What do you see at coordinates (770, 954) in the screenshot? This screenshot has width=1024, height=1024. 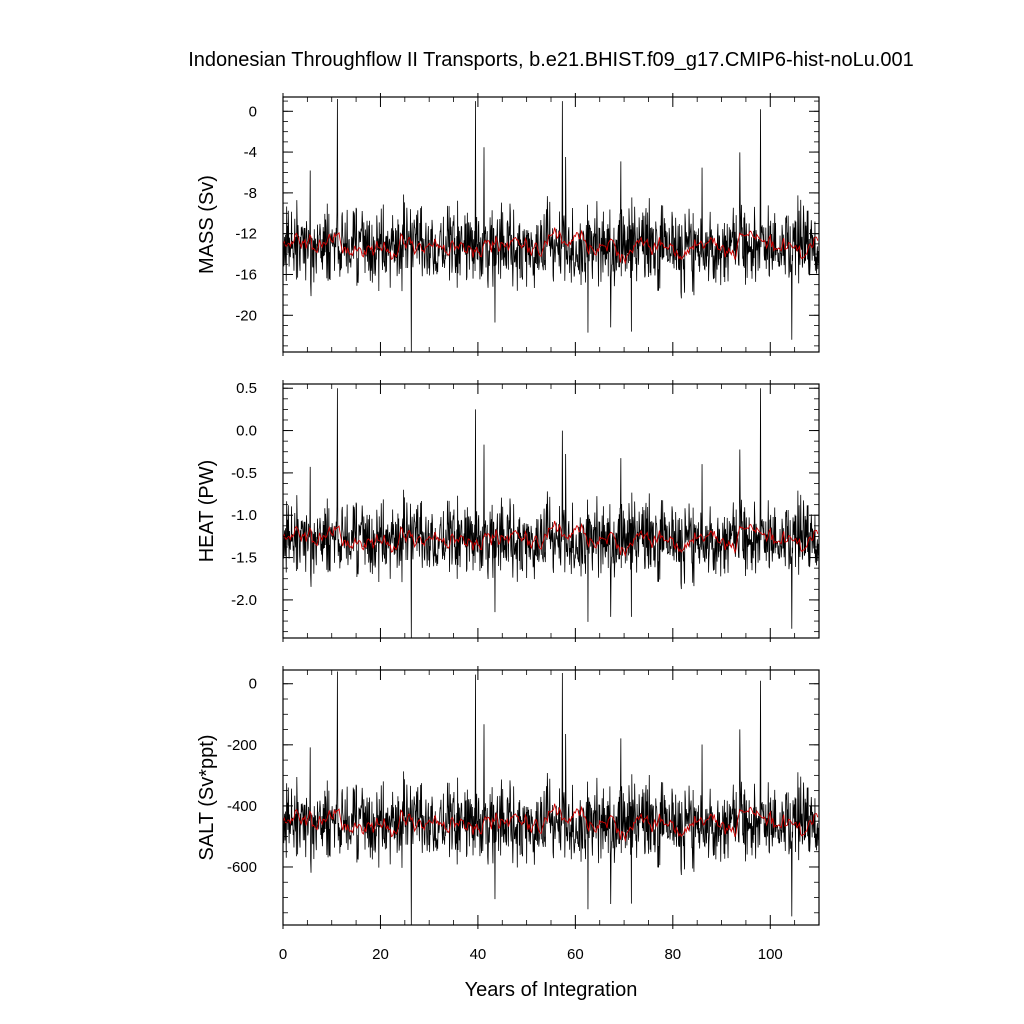 I see `x-tick-label: 100` at bounding box center [770, 954].